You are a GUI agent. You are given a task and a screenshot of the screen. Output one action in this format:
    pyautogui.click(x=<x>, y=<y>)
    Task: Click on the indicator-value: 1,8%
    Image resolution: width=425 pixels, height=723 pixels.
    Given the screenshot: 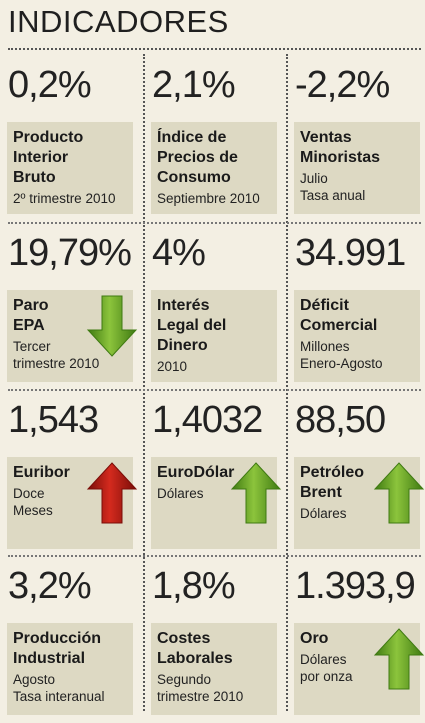 What is the action you would take?
    pyautogui.click(x=194, y=586)
    